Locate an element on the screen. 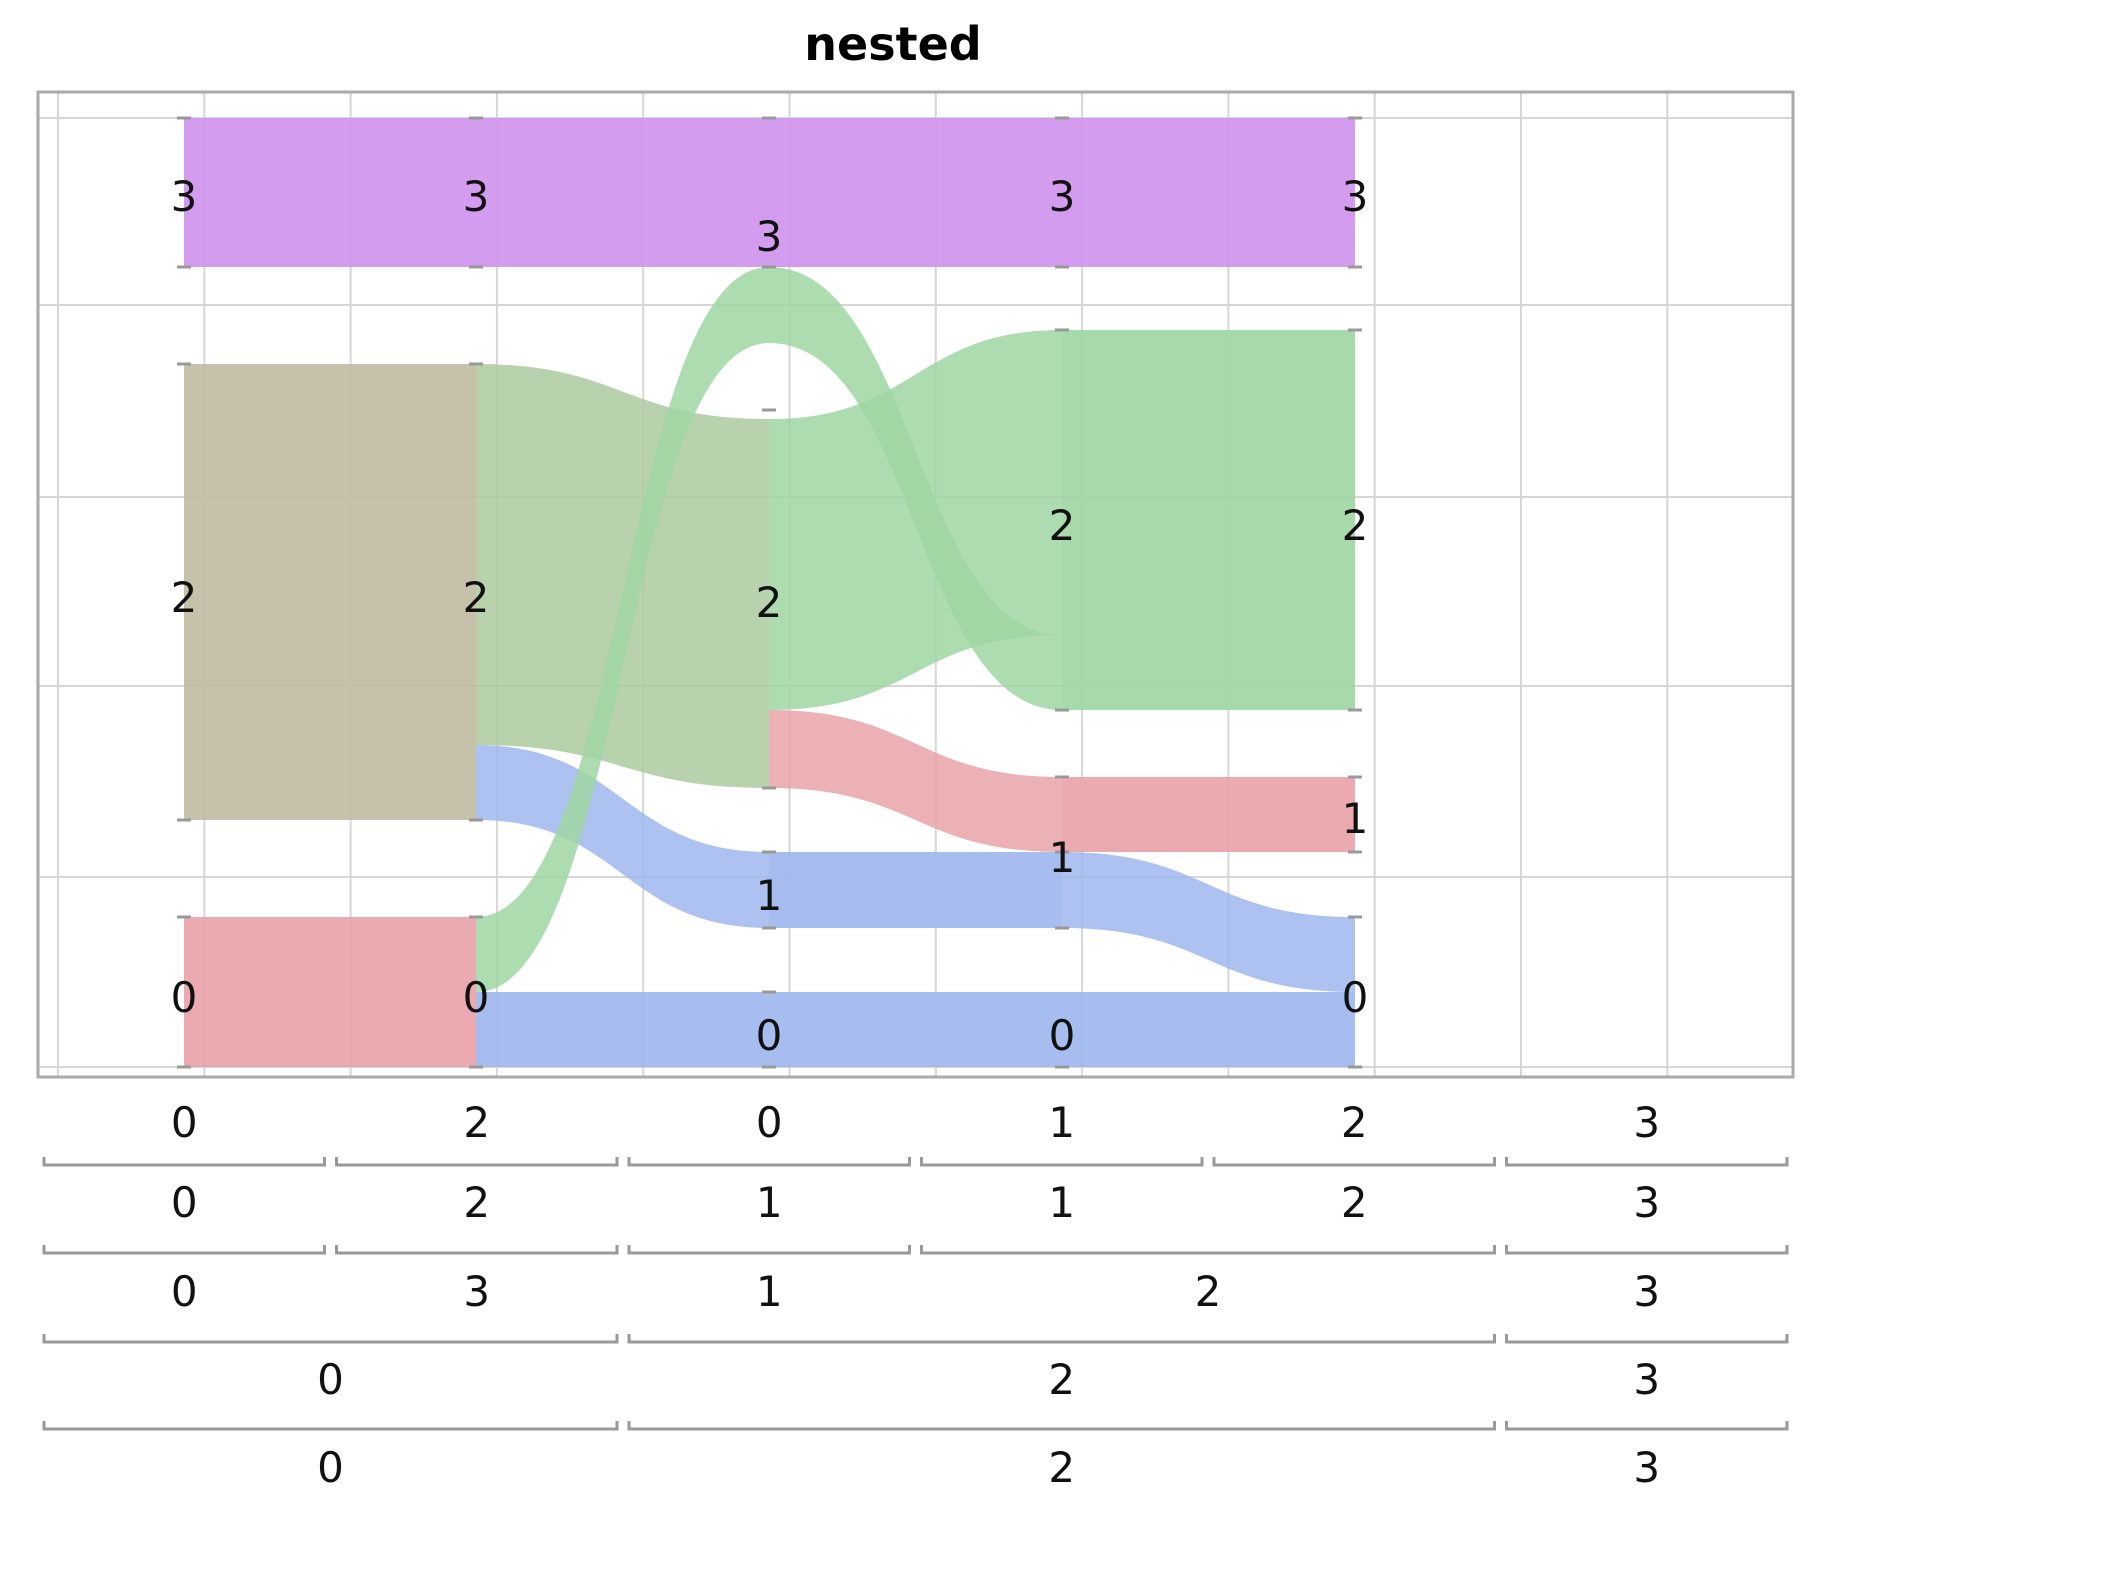 This screenshot has width=2106, height=1575. flow-1-col2 is located at coordinates (915, 890).